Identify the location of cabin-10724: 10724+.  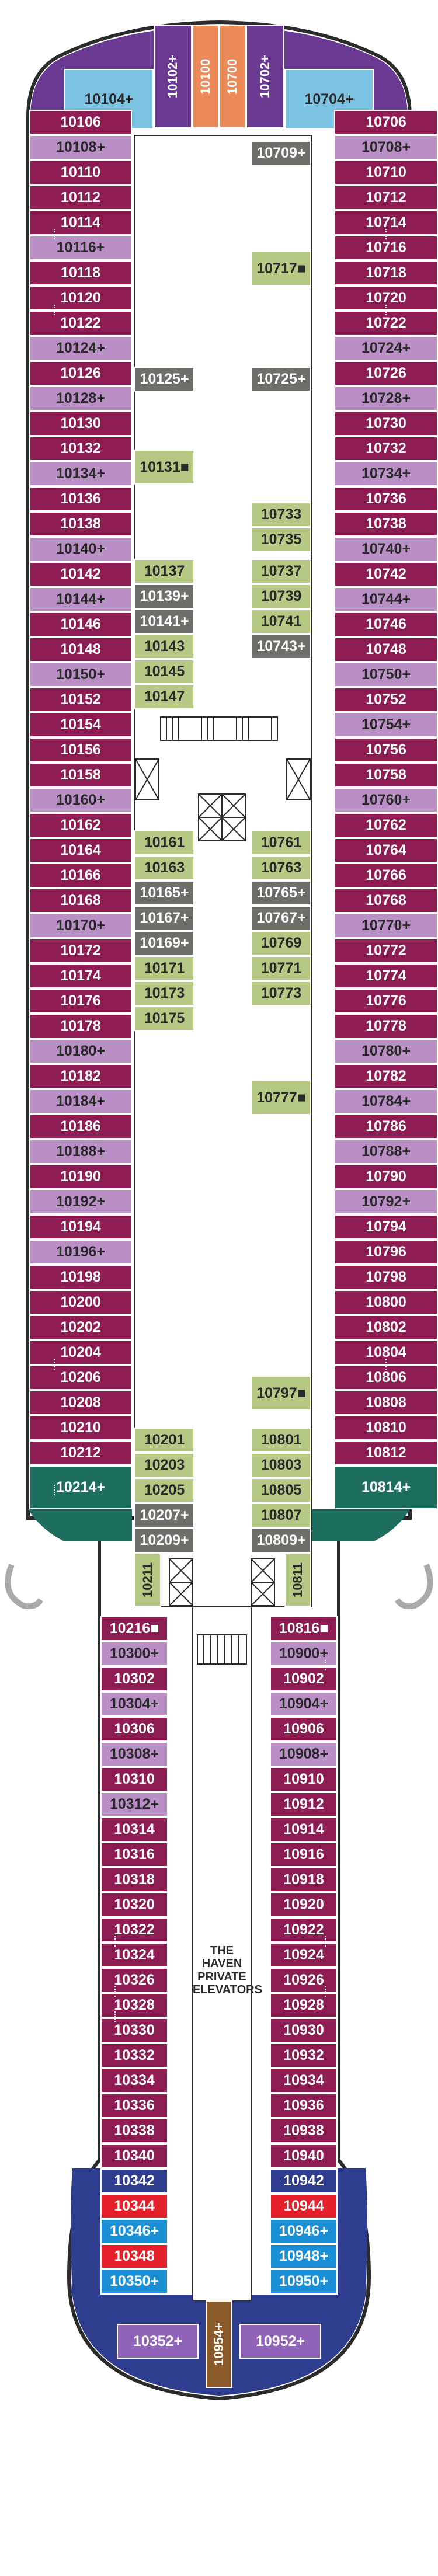
(386, 348).